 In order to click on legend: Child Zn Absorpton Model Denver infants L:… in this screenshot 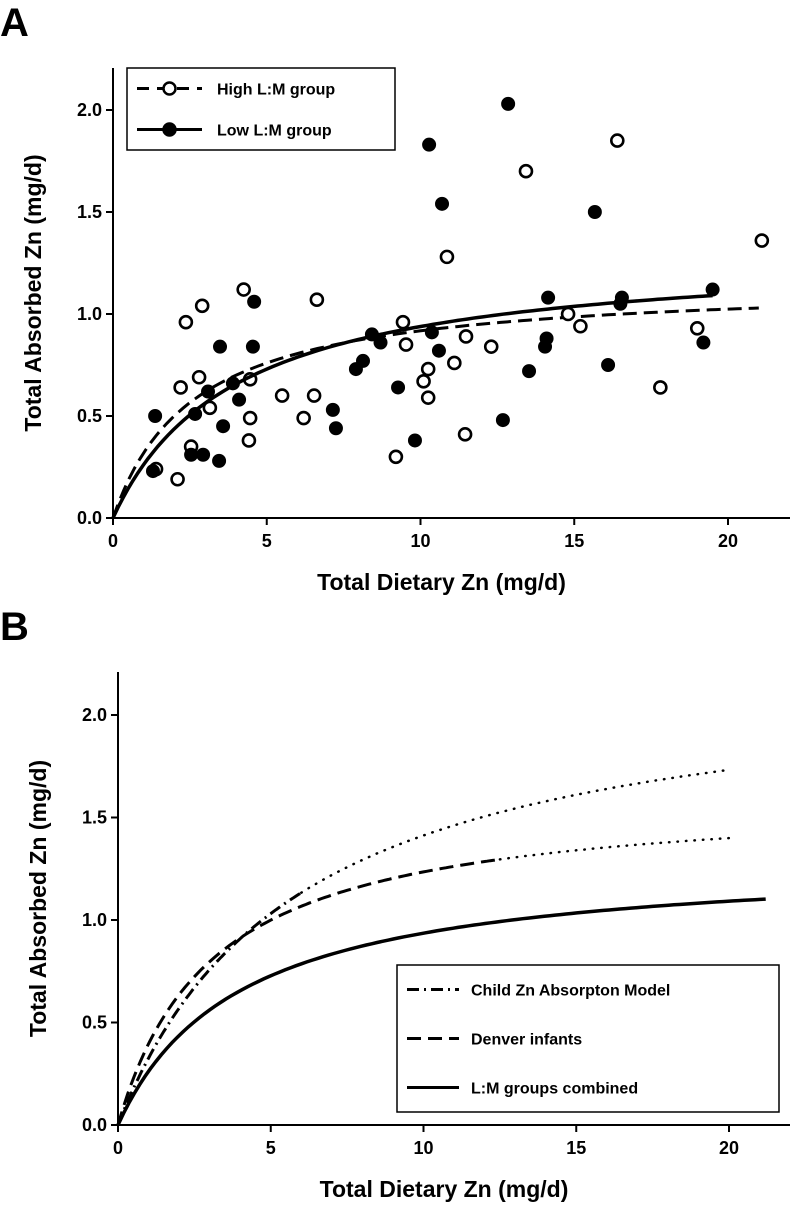, I will do `click(588, 1038)`.